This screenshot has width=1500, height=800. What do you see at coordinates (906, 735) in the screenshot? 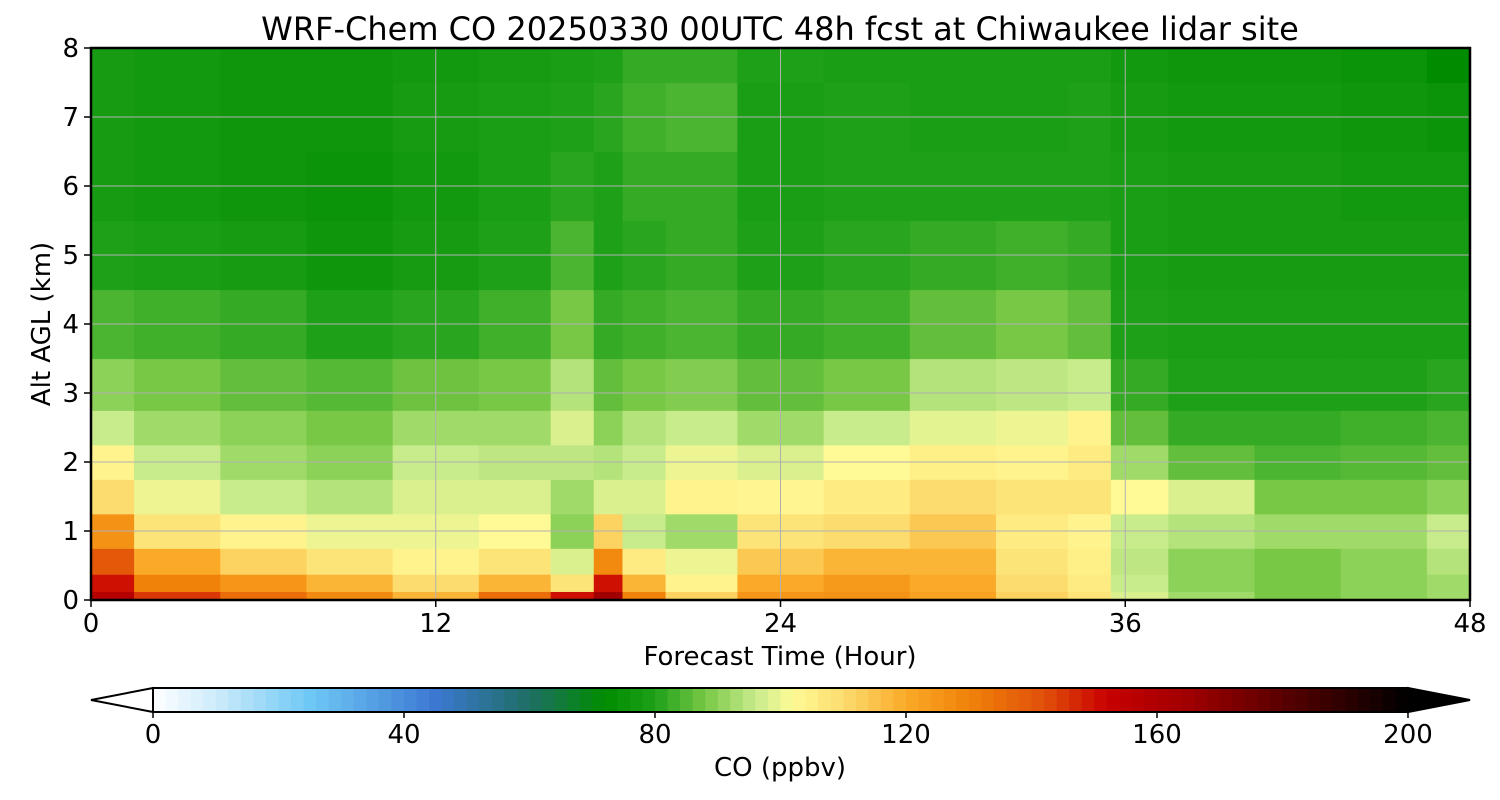
I see `colorbar-tick-label: 120` at bounding box center [906, 735].